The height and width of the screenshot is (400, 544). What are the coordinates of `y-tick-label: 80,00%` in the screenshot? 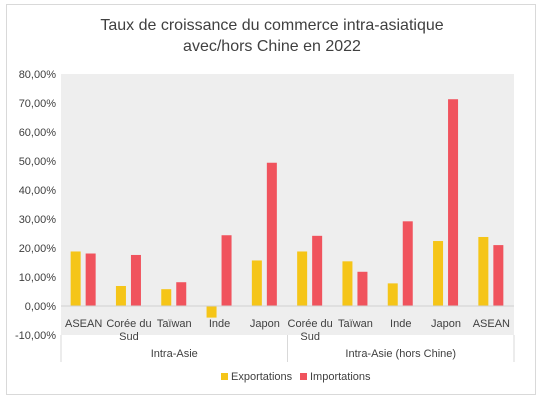 It's located at (38, 75).